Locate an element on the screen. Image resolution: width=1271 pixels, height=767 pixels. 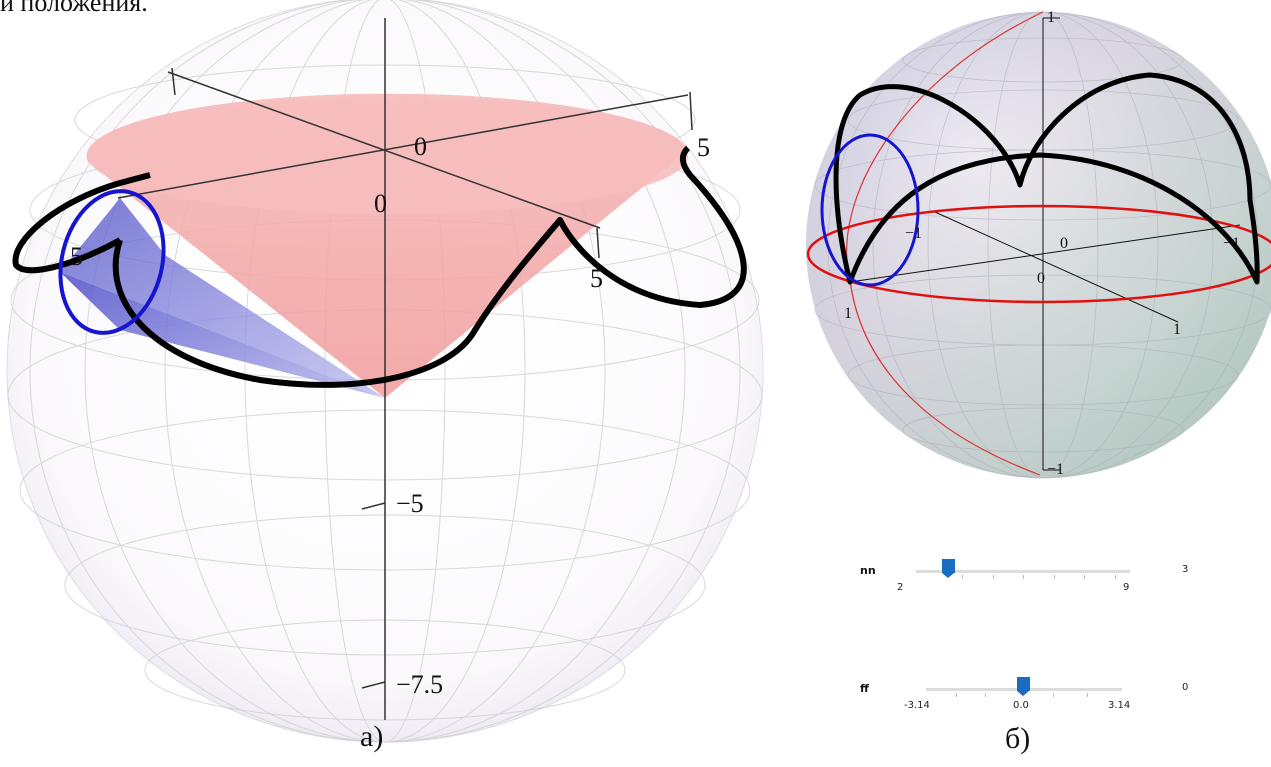
a-minus5-label: −5 is located at coordinates (410, 503).